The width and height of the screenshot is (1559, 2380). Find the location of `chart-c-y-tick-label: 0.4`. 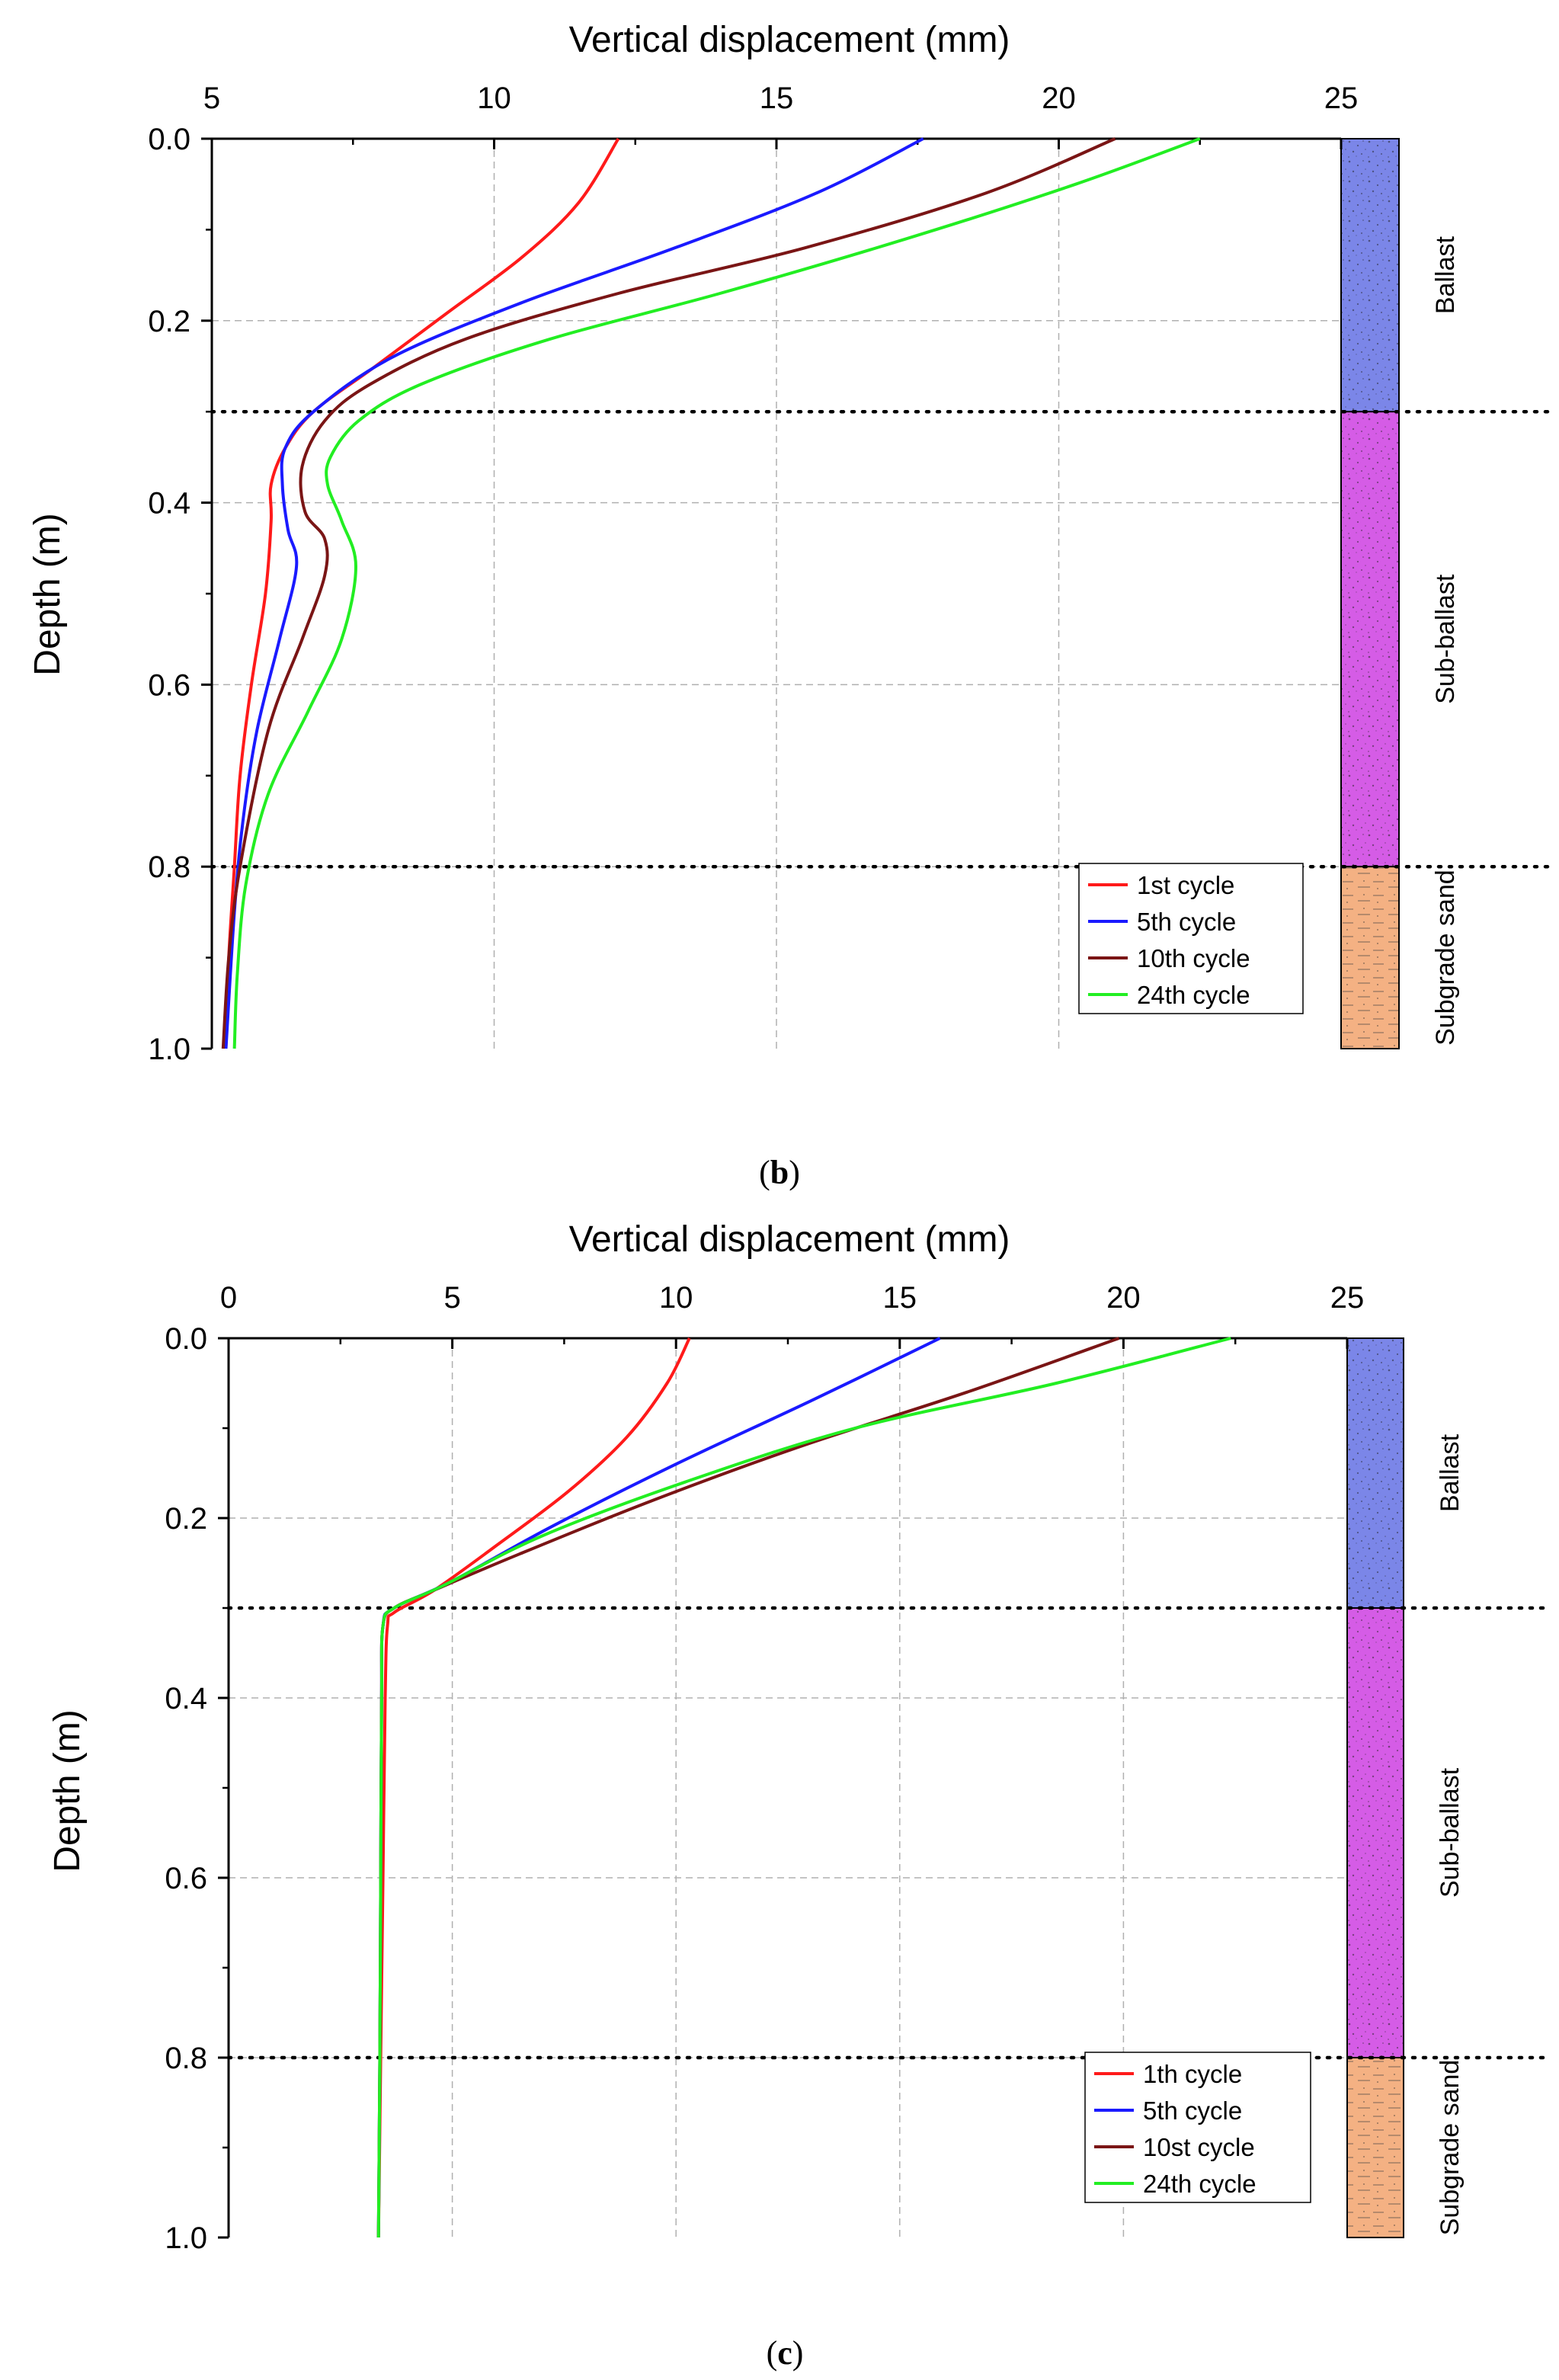

chart-c-y-tick-label: 0.4 is located at coordinates (186, 1698).